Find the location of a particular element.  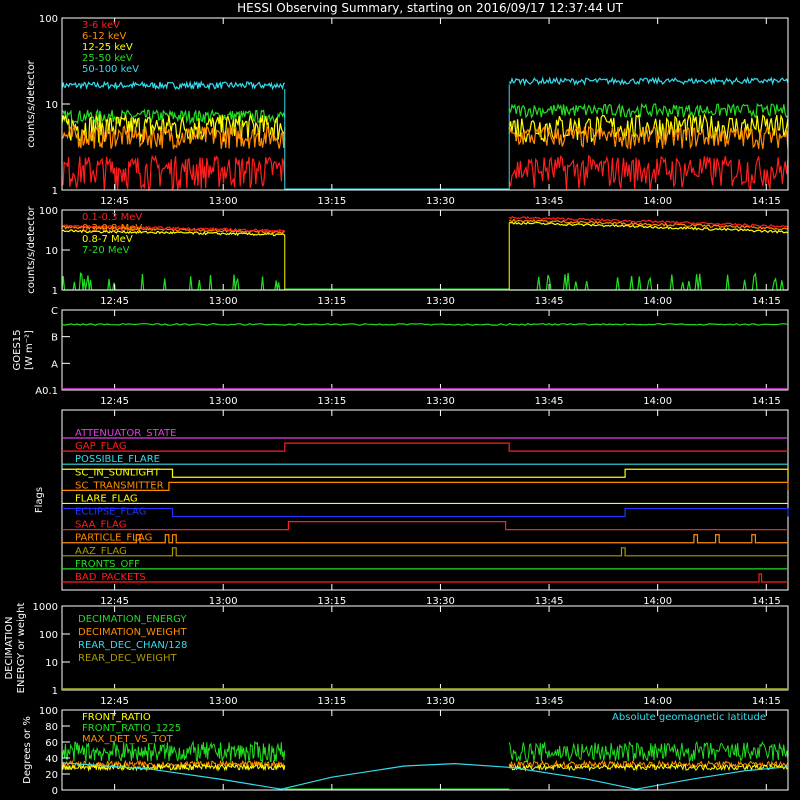

y-axis-label: Flags is located at coordinates (39, 500).